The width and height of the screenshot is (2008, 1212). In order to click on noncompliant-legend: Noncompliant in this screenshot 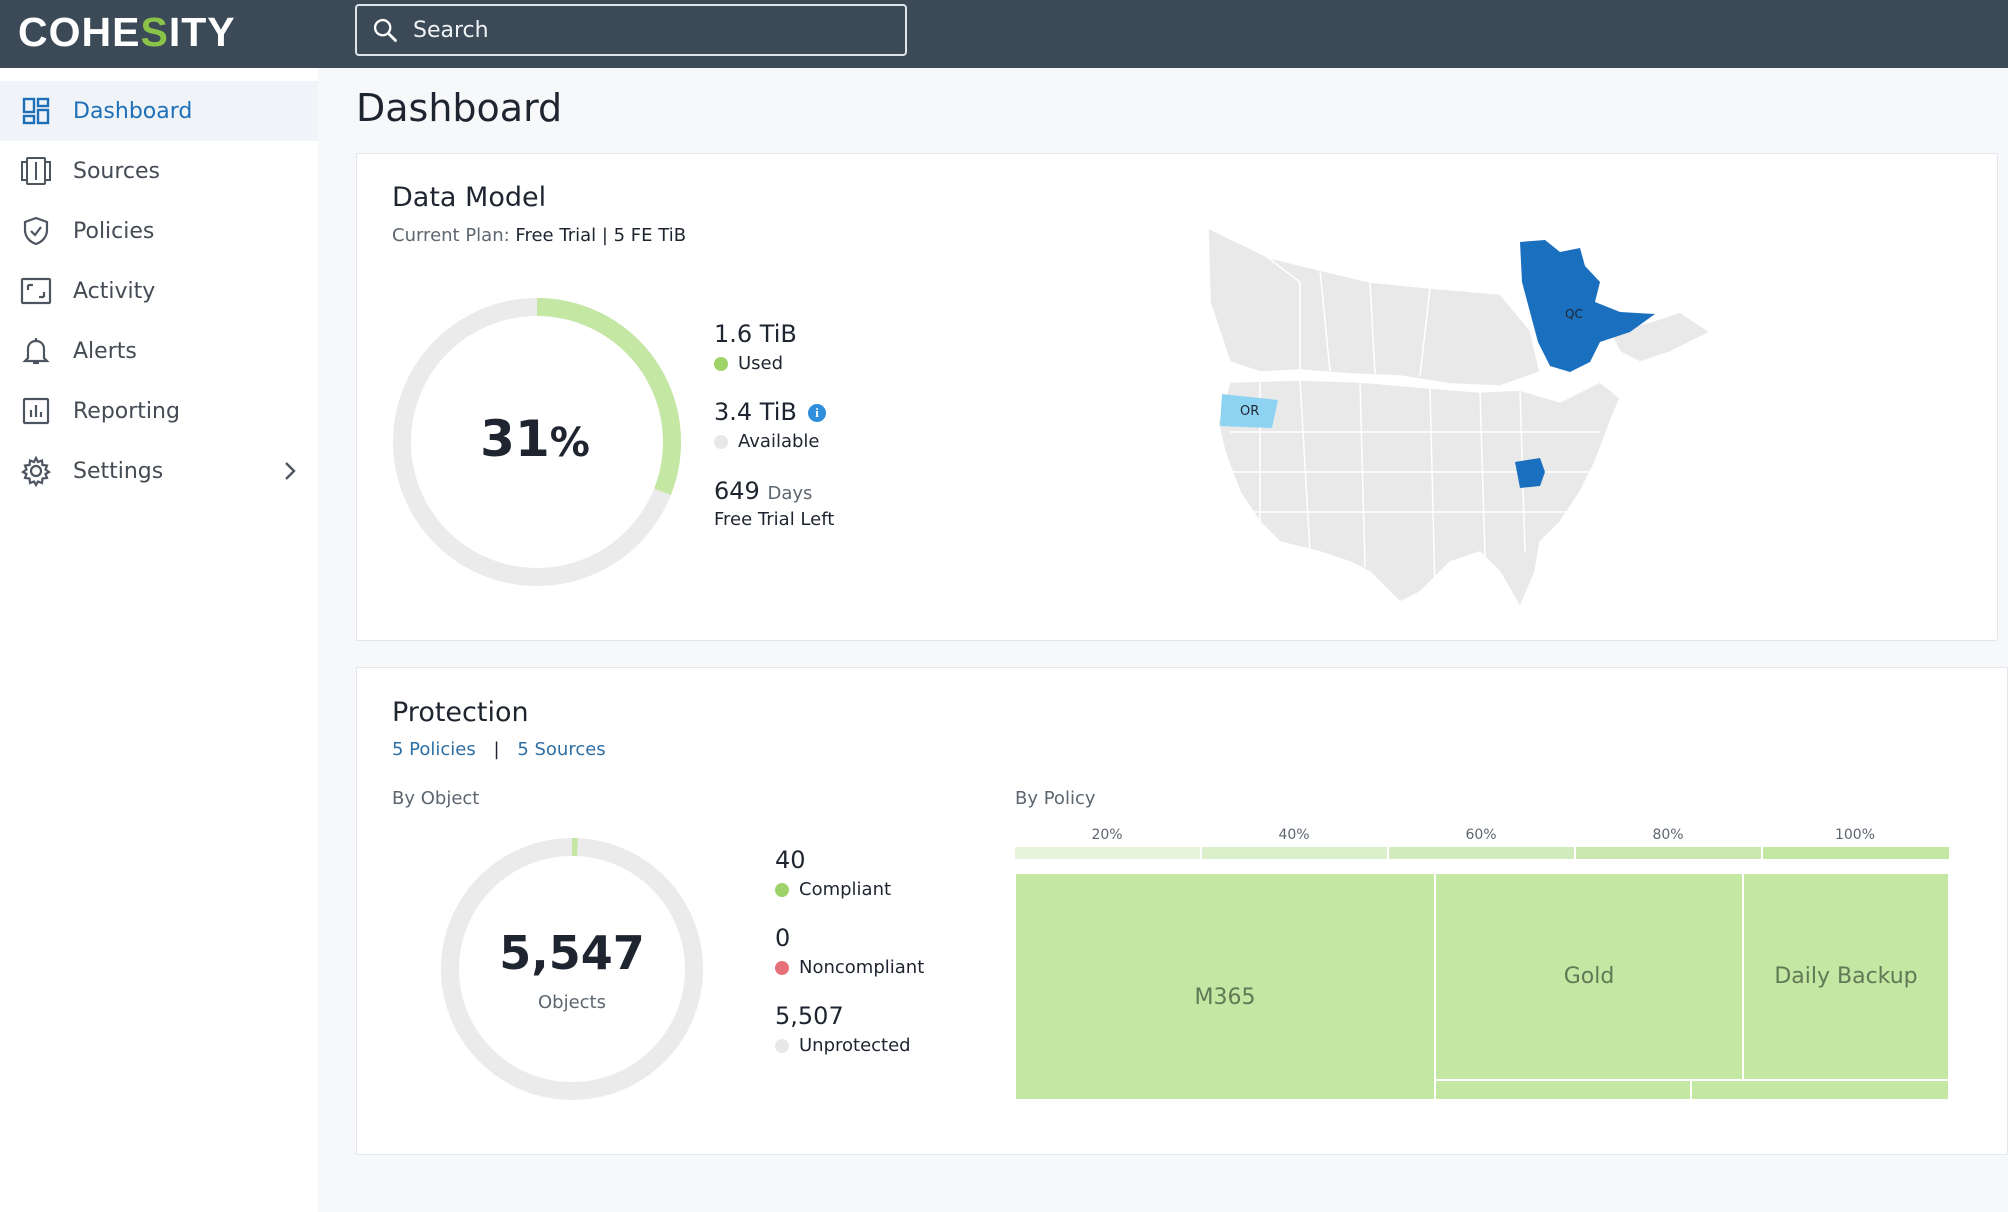, I will do `click(849, 967)`.